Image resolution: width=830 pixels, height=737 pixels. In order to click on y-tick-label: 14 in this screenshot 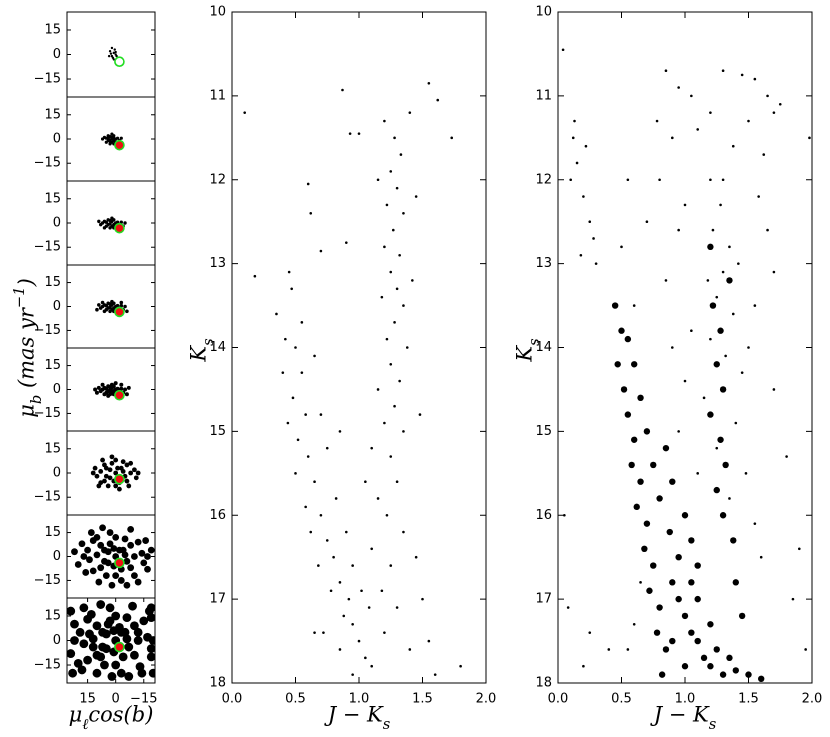, I will do `click(543, 347)`.